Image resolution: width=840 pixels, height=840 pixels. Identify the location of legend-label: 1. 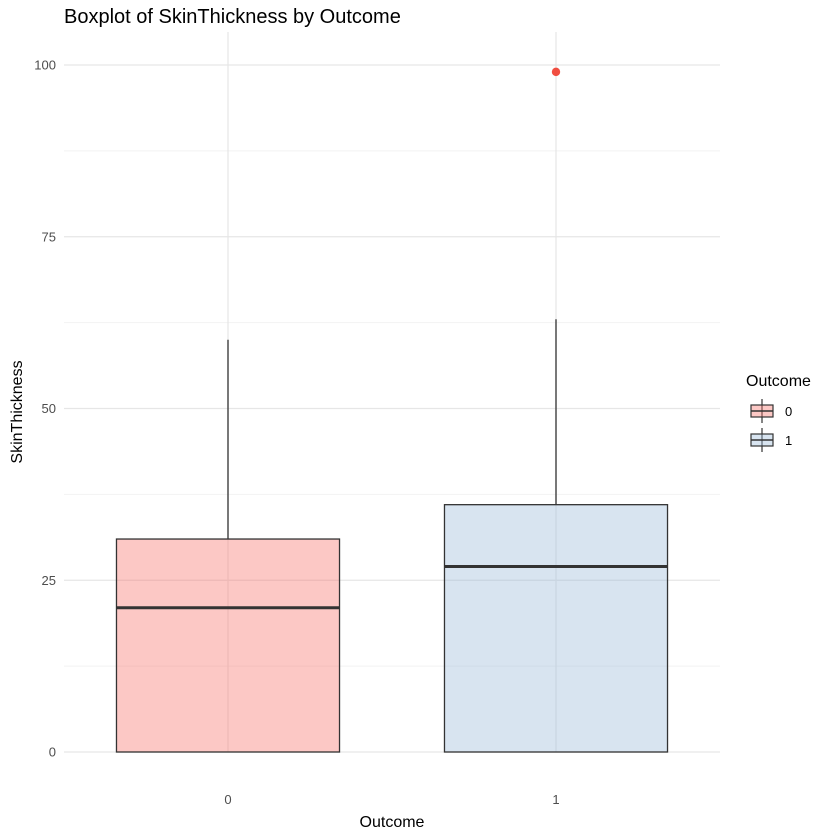
(788, 440).